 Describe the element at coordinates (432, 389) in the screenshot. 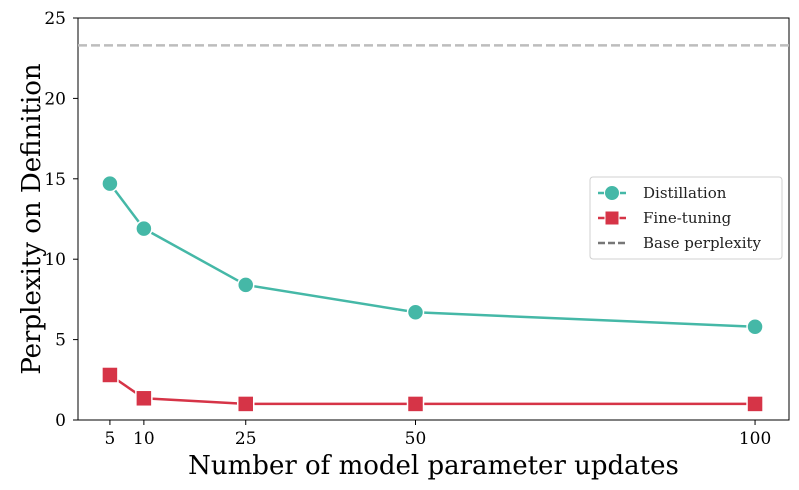

I see `fine-tuning-line` at that location.